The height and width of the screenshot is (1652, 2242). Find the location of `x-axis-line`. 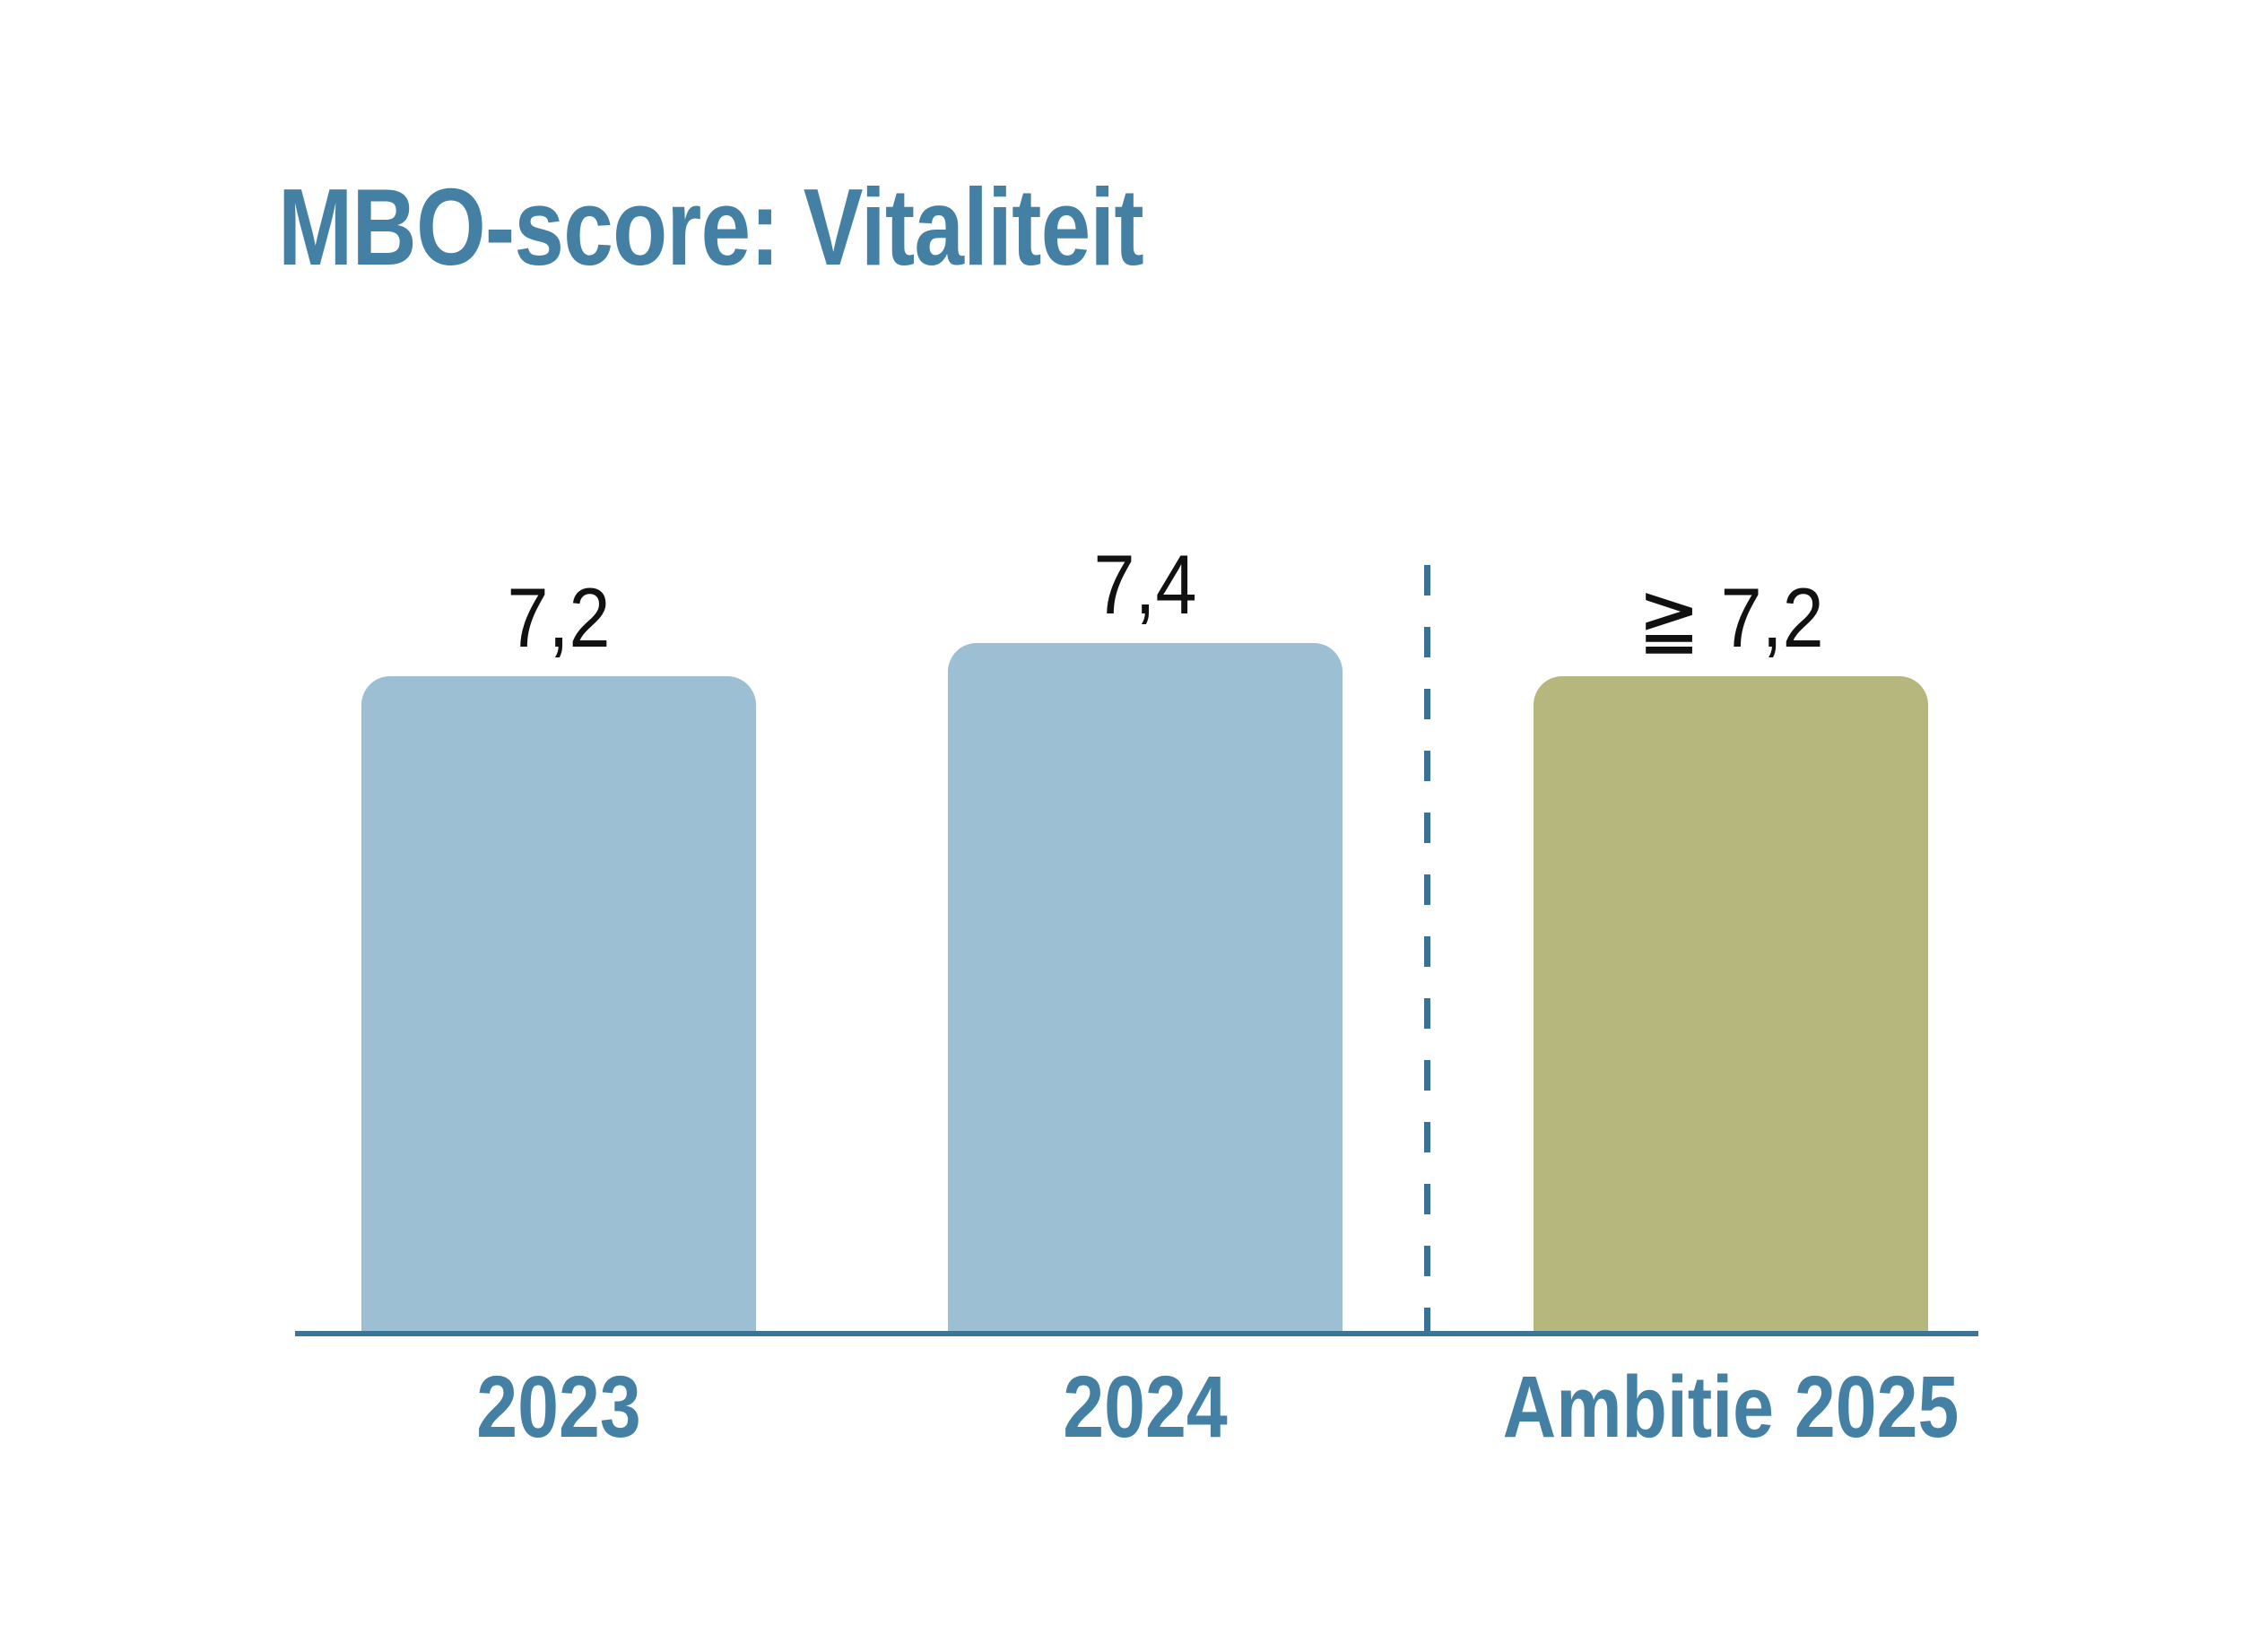

x-axis-line is located at coordinates (1136, 1333).